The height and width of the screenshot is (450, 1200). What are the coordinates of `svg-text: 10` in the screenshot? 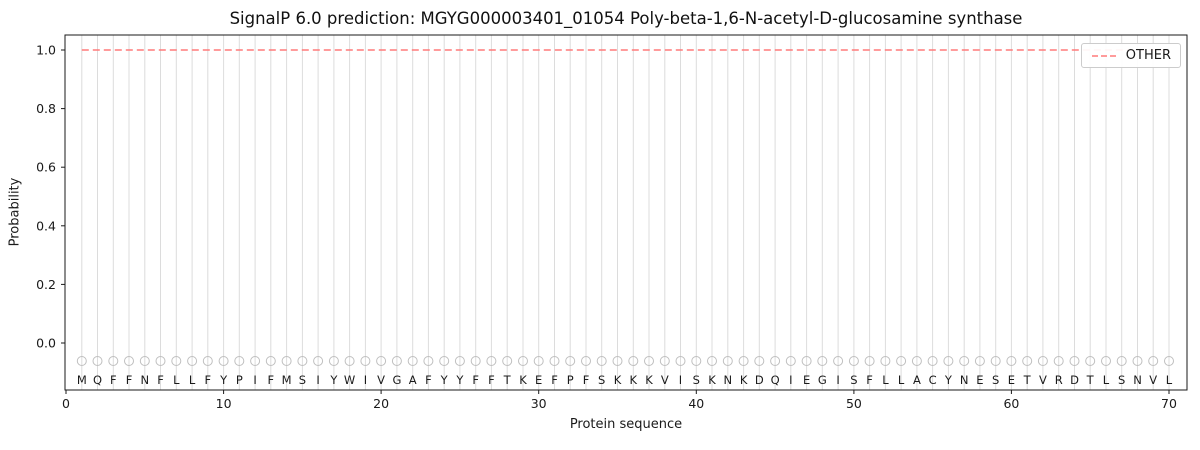 It's located at (224, 403).